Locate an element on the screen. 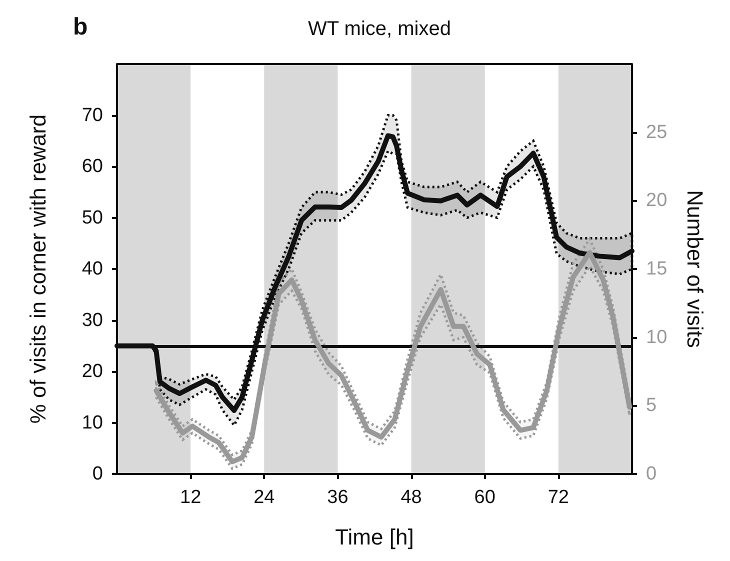 The image size is (730, 561). y2-tick-label: 0 is located at coordinates (651, 474).